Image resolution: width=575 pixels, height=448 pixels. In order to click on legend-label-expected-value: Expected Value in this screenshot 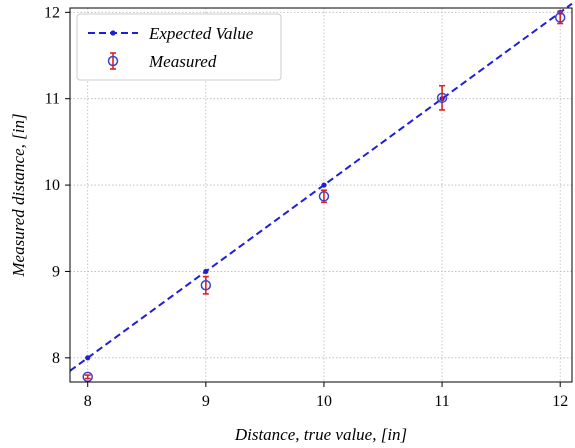, I will do `click(201, 33)`.